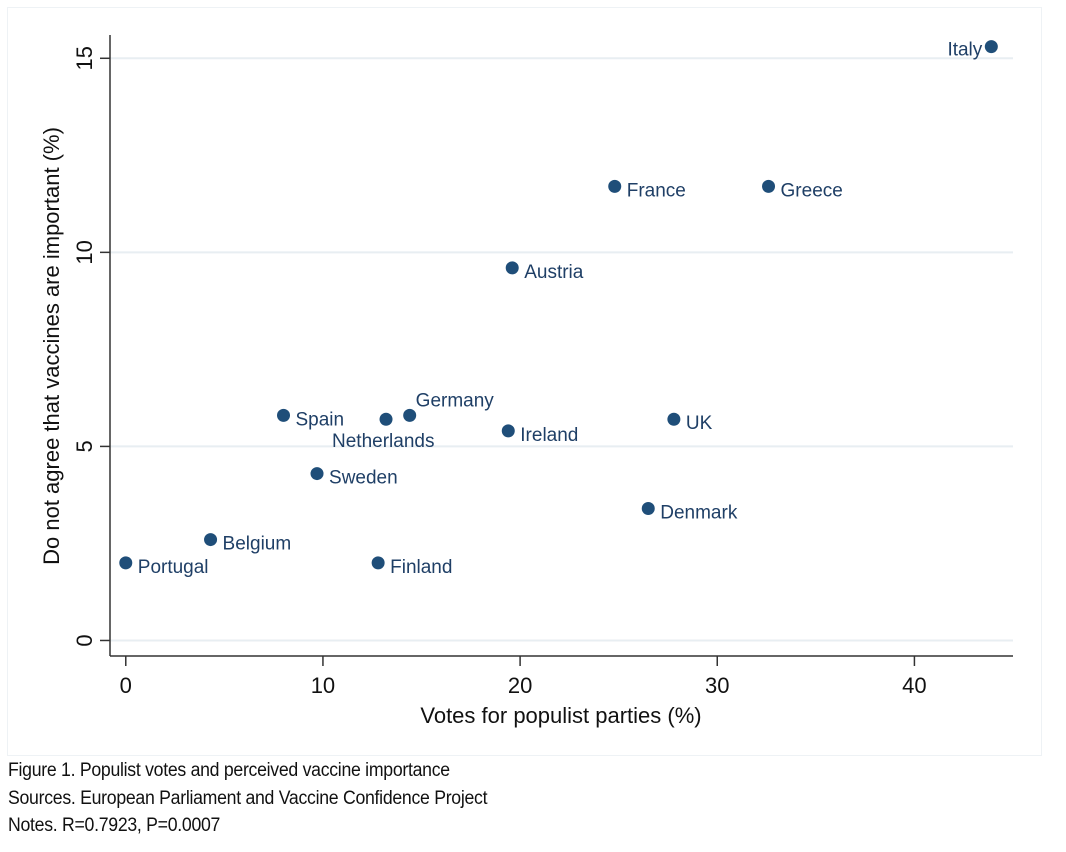  I want to click on x-tick-label: 30, so click(717, 685).